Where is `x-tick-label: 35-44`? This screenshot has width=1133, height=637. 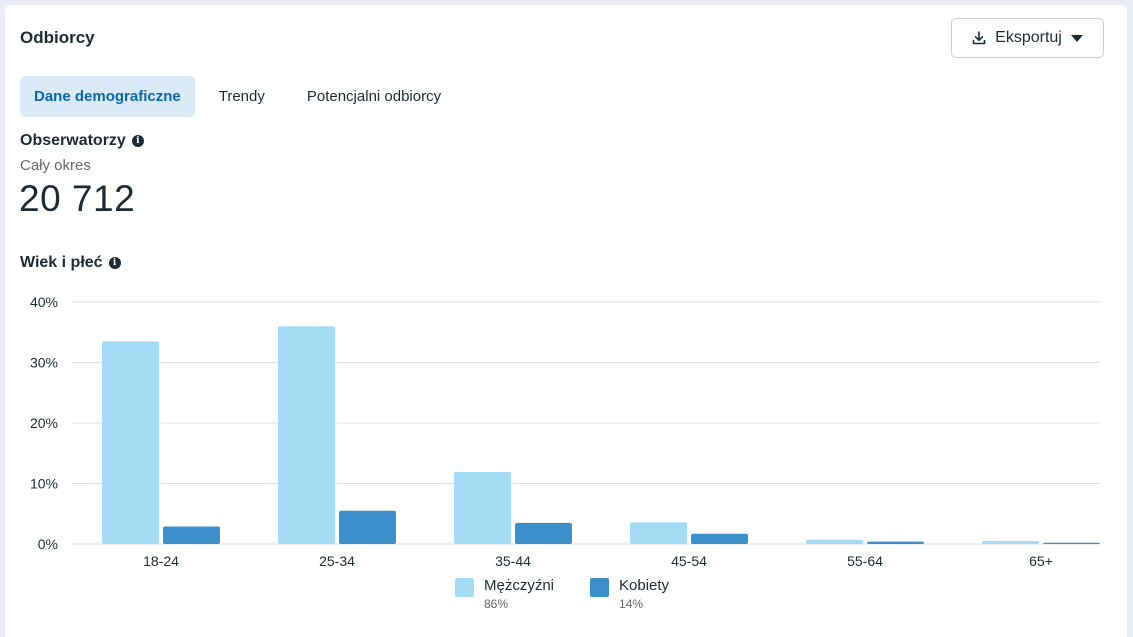
x-tick-label: 35-44 is located at coordinates (513, 561).